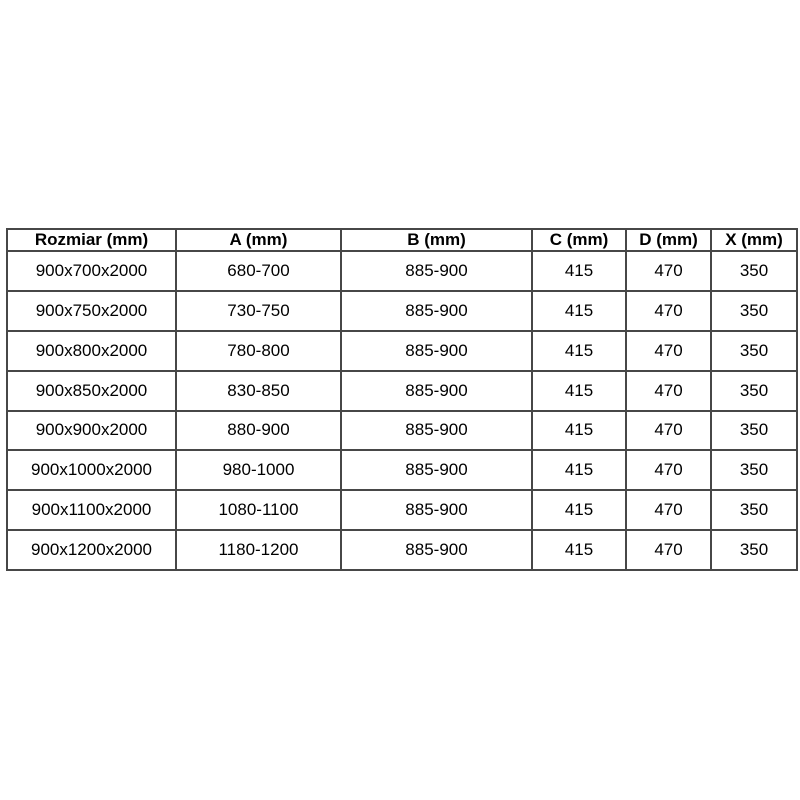  Describe the element at coordinates (258, 271) in the screenshot. I see `cell-a: 680-700` at that location.